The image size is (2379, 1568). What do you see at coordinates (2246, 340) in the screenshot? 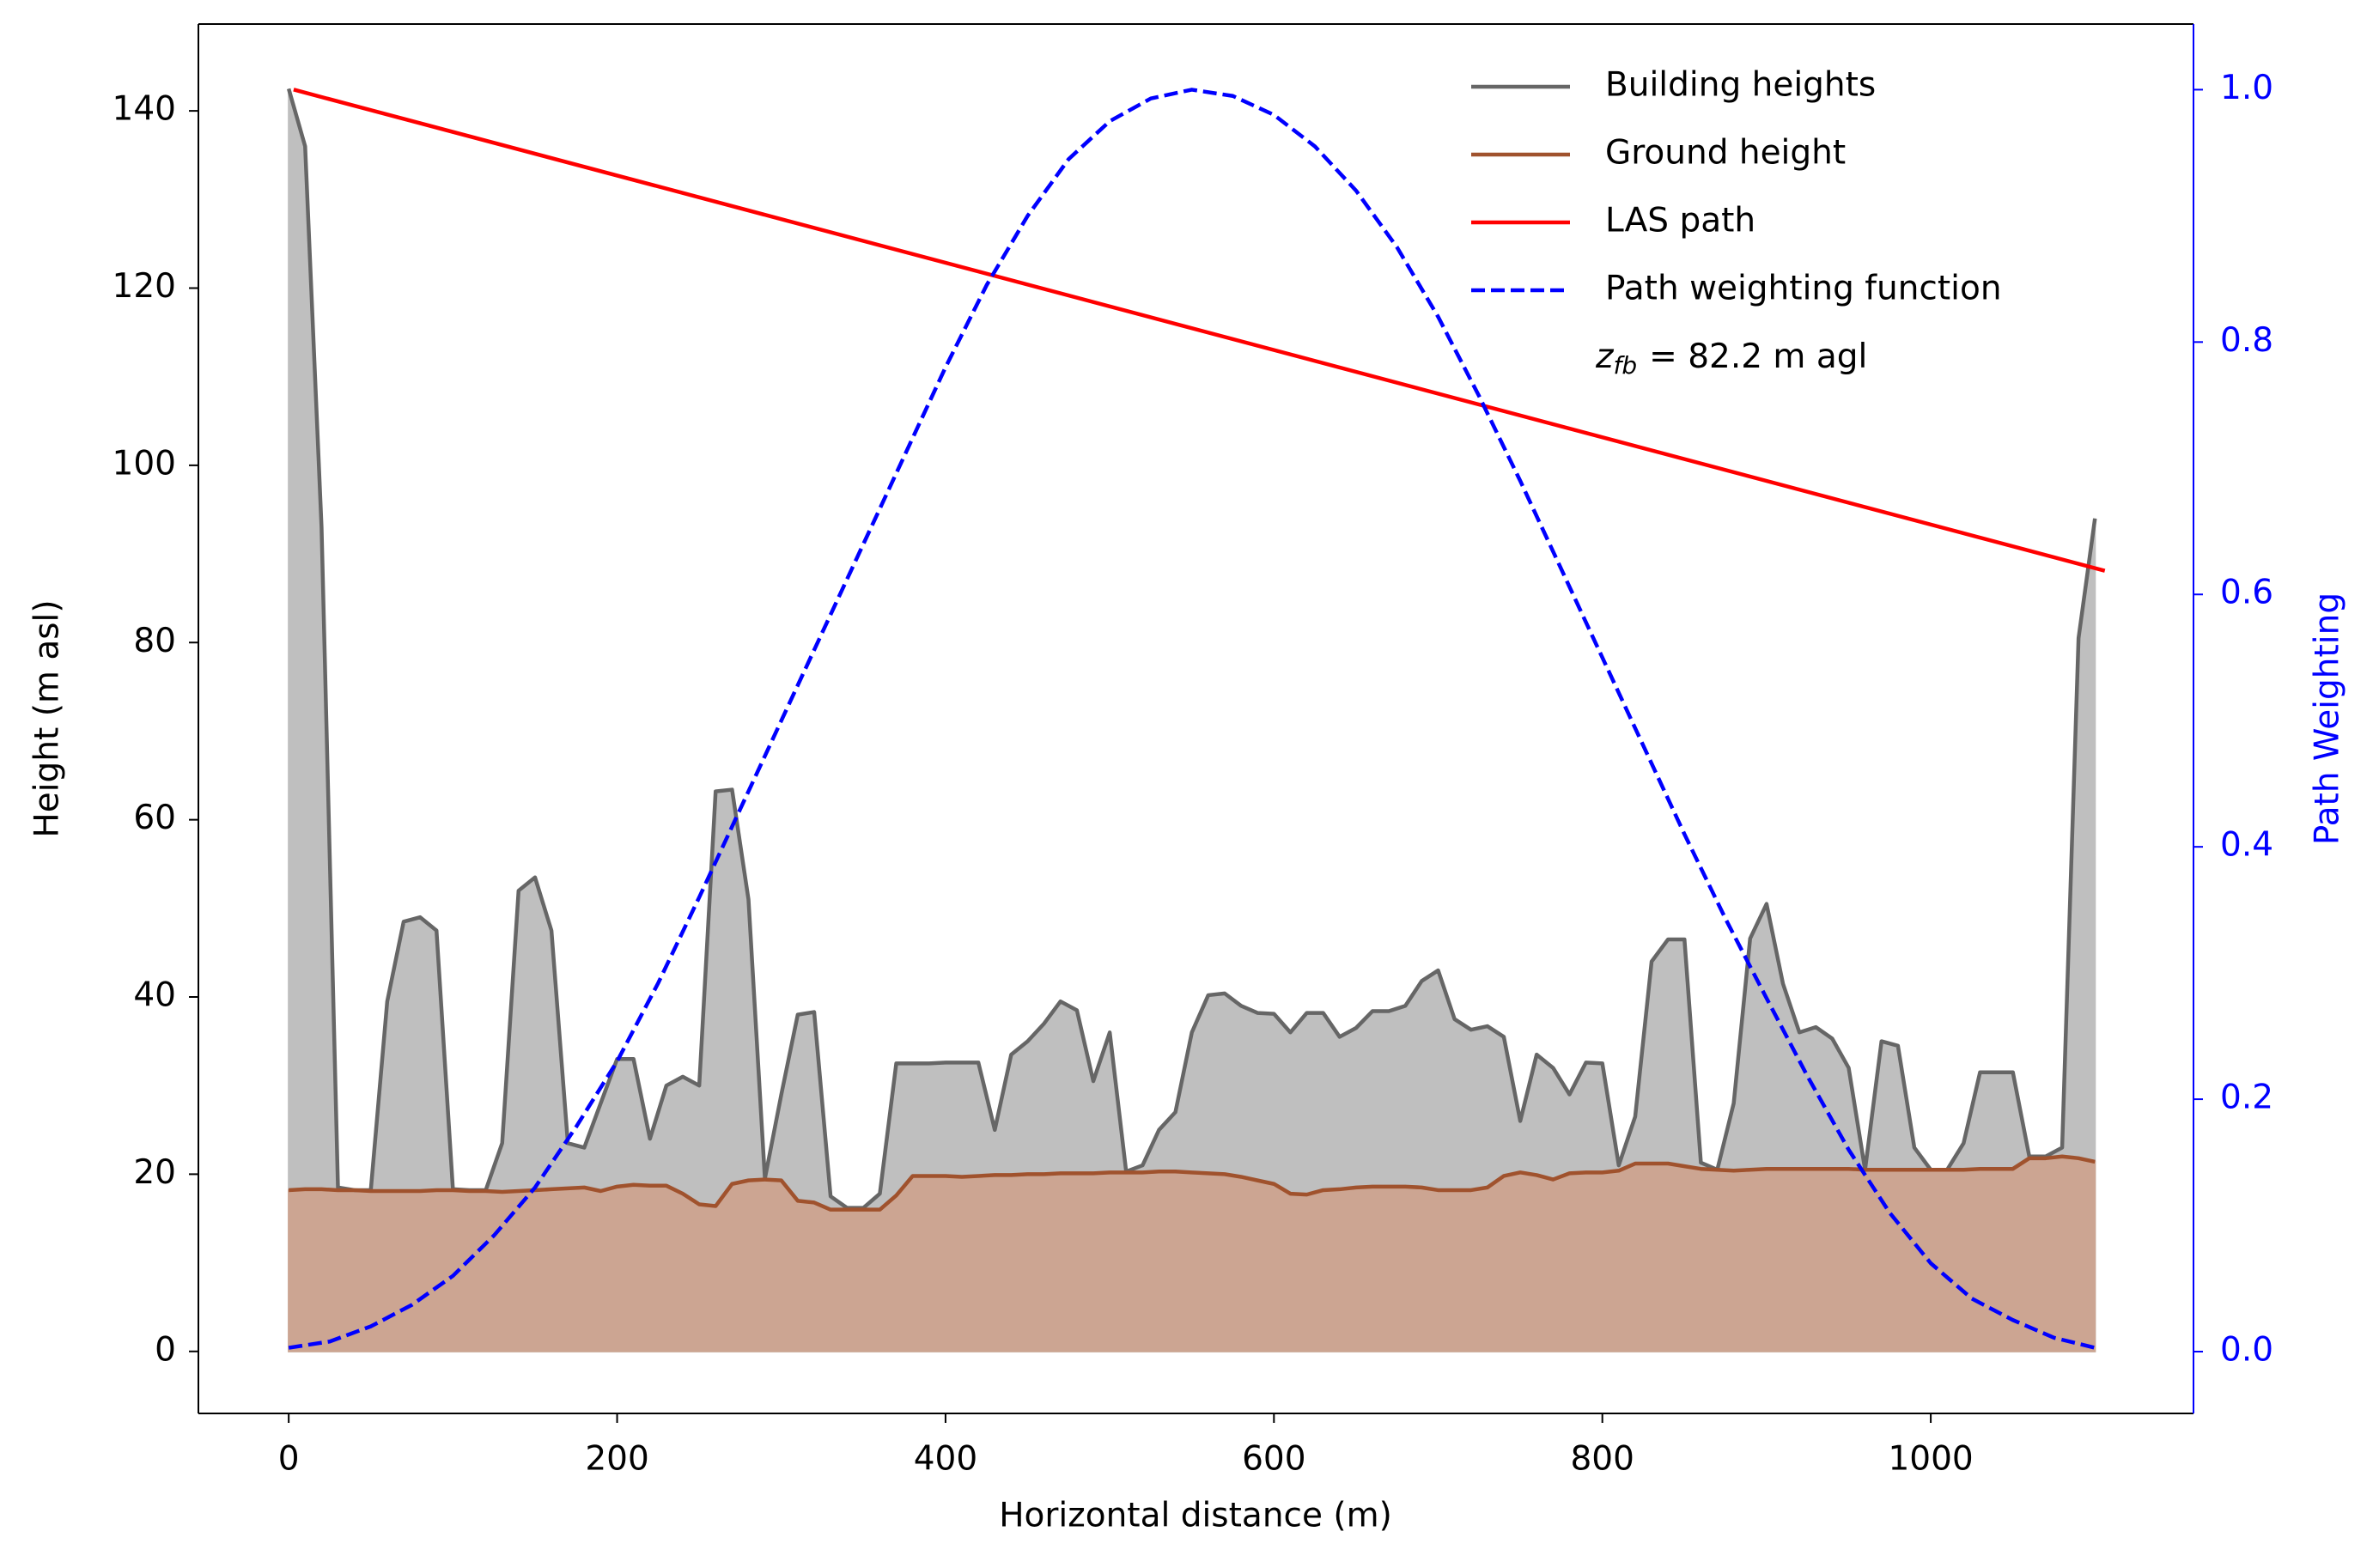
I see `y2-tick-label: 0.8` at bounding box center [2246, 340].